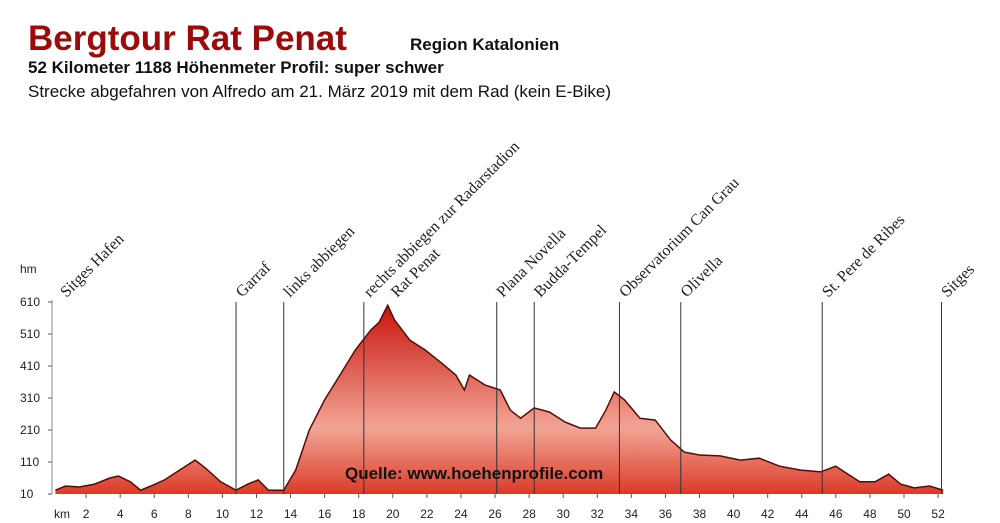 The image size is (1000, 523). I want to click on x-tick-label: 12, so click(257, 514).